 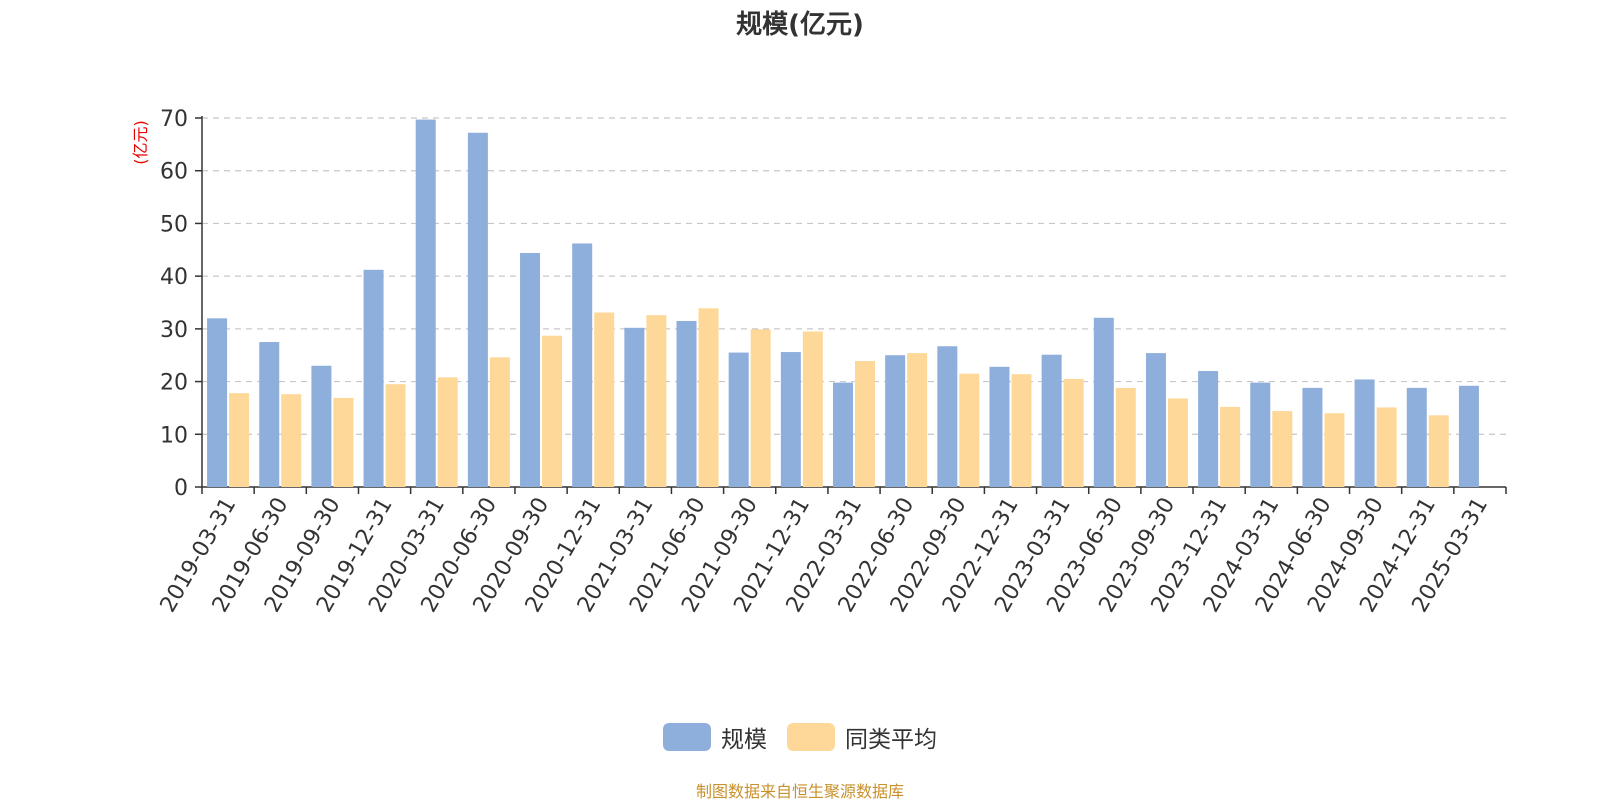 What do you see at coordinates (174, 330) in the screenshot?
I see `y-tick-label: 30` at bounding box center [174, 330].